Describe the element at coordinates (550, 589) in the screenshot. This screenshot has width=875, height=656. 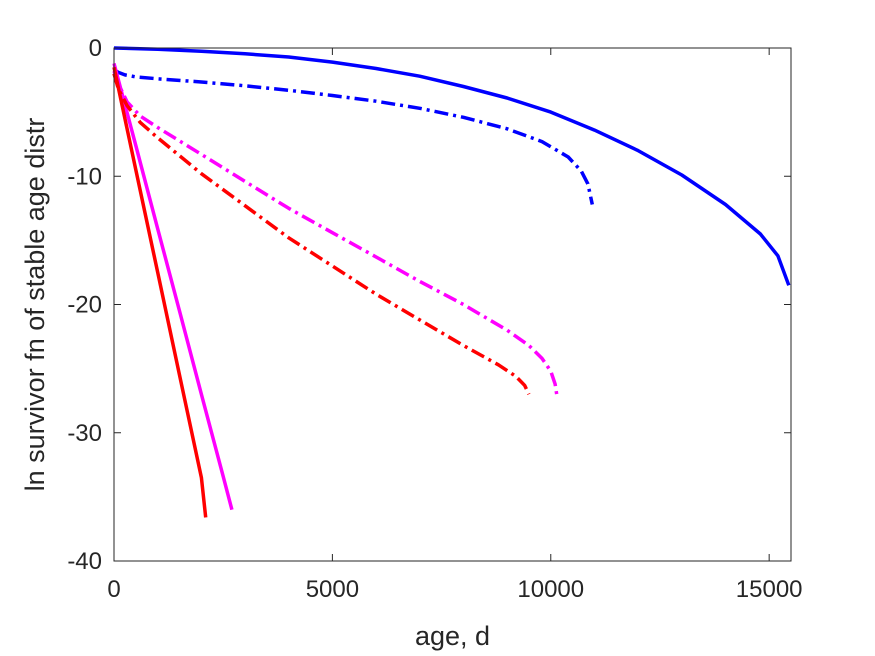
I see `x-tick-label: 10000` at that location.